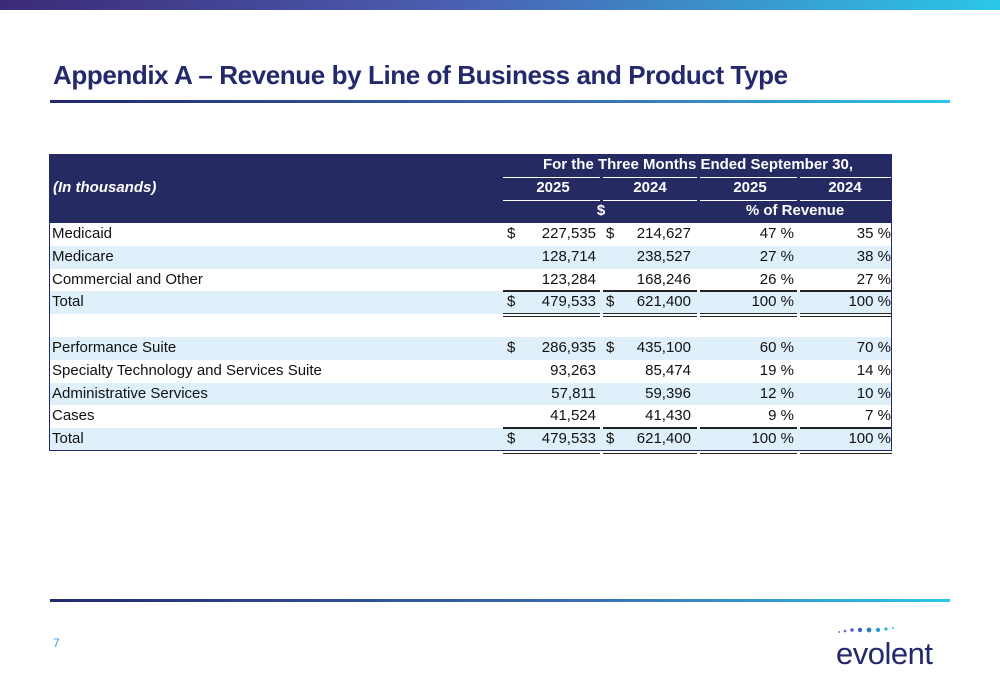 This screenshot has height=685, width=1000. I want to click on cell-p2025: 19 %, so click(776, 370).